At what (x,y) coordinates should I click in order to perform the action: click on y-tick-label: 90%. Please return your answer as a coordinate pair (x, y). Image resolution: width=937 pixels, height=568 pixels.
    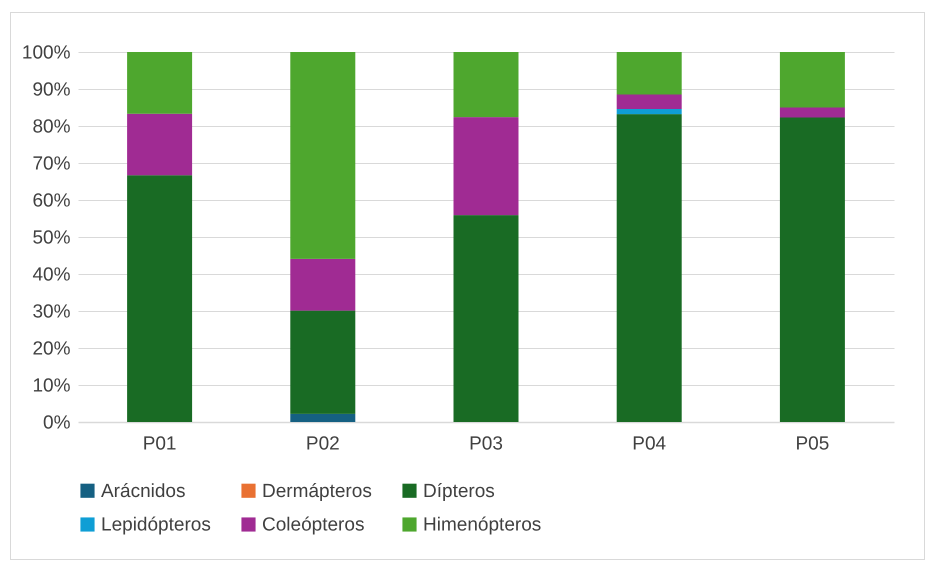
    Looking at the image, I should click on (51, 90).